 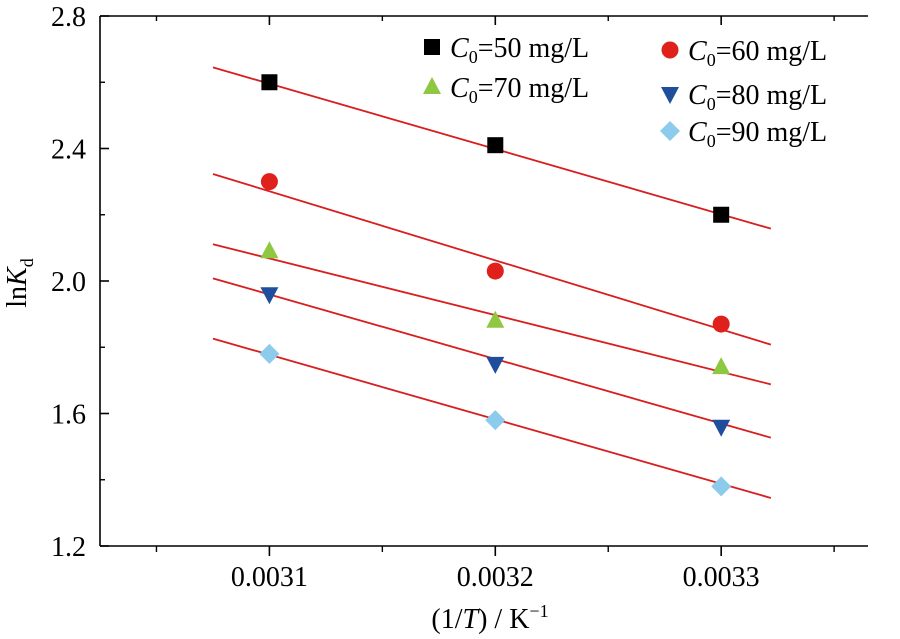 What do you see at coordinates (519, 90) in the screenshot?
I see `legend-label-series-2: C0=70 mg/L` at bounding box center [519, 90].